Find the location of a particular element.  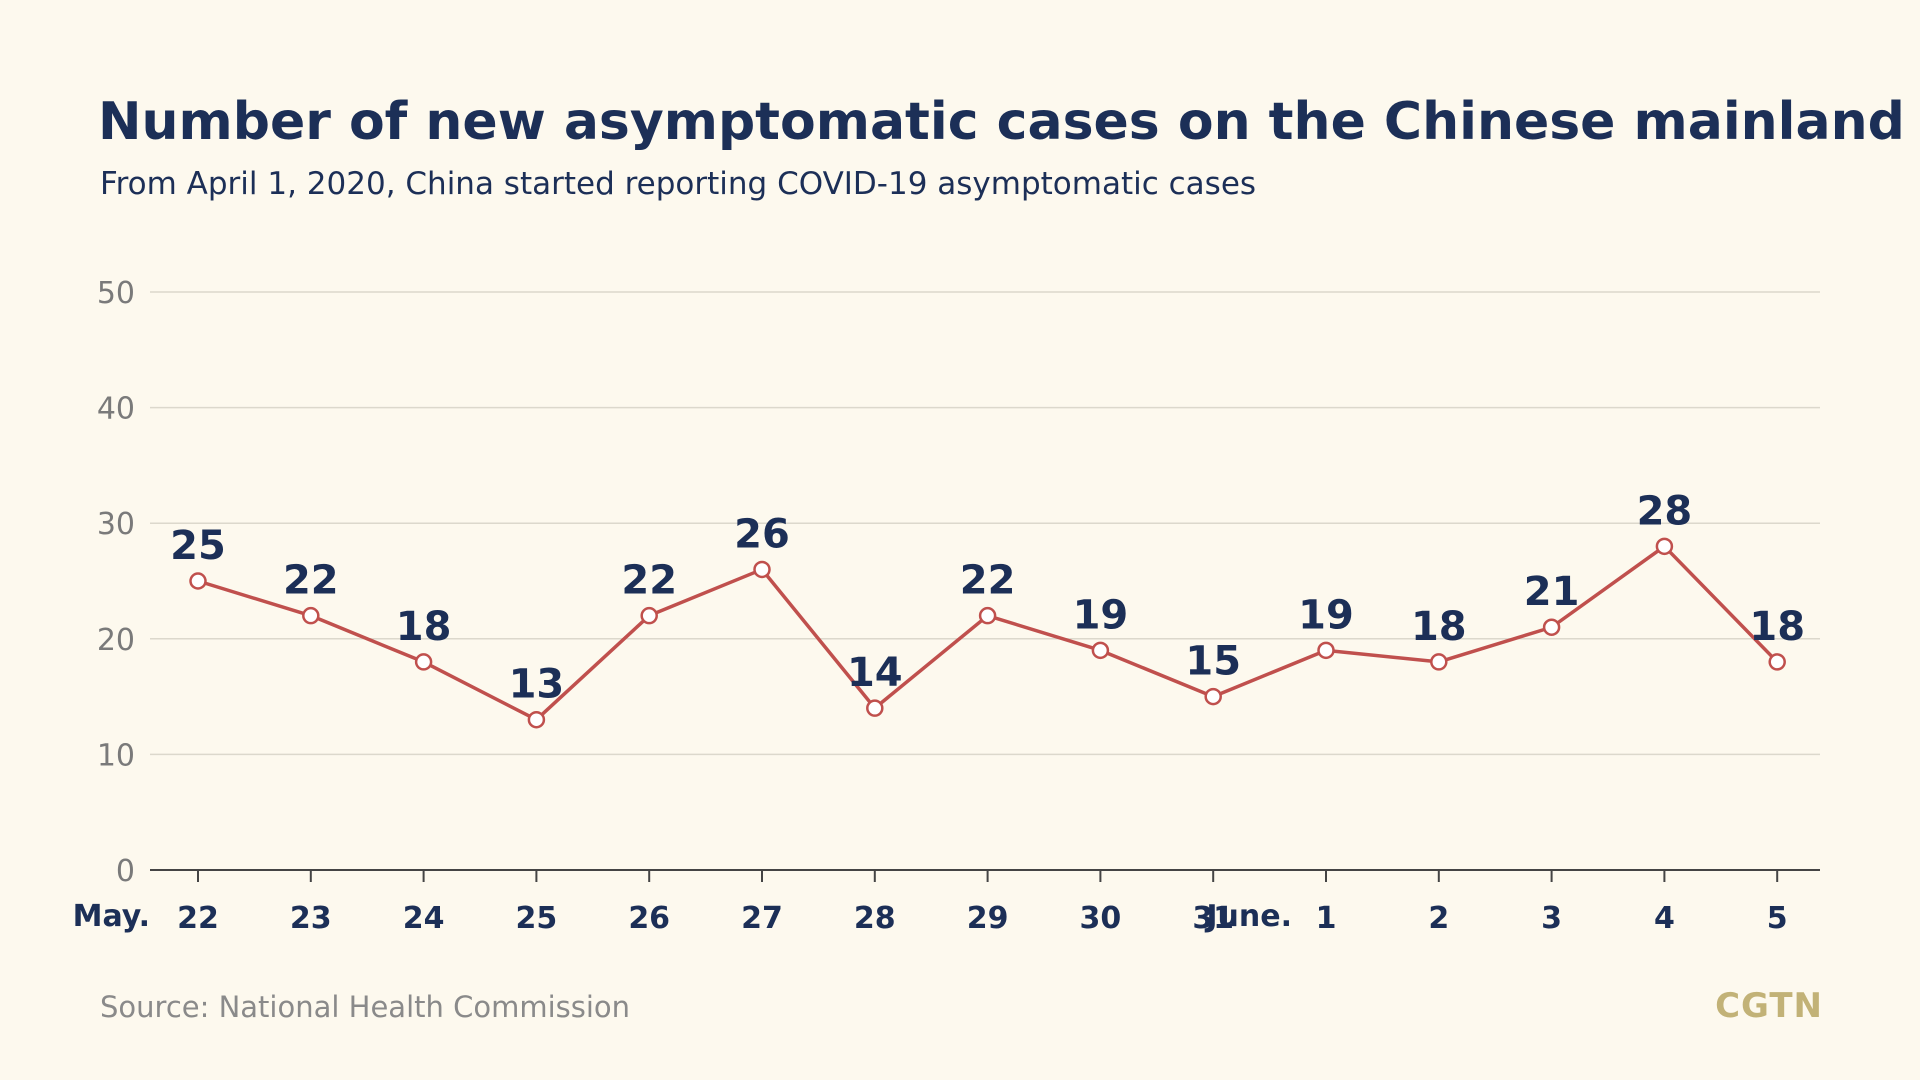

y-tick-label-20: 20 is located at coordinates (116, 640).